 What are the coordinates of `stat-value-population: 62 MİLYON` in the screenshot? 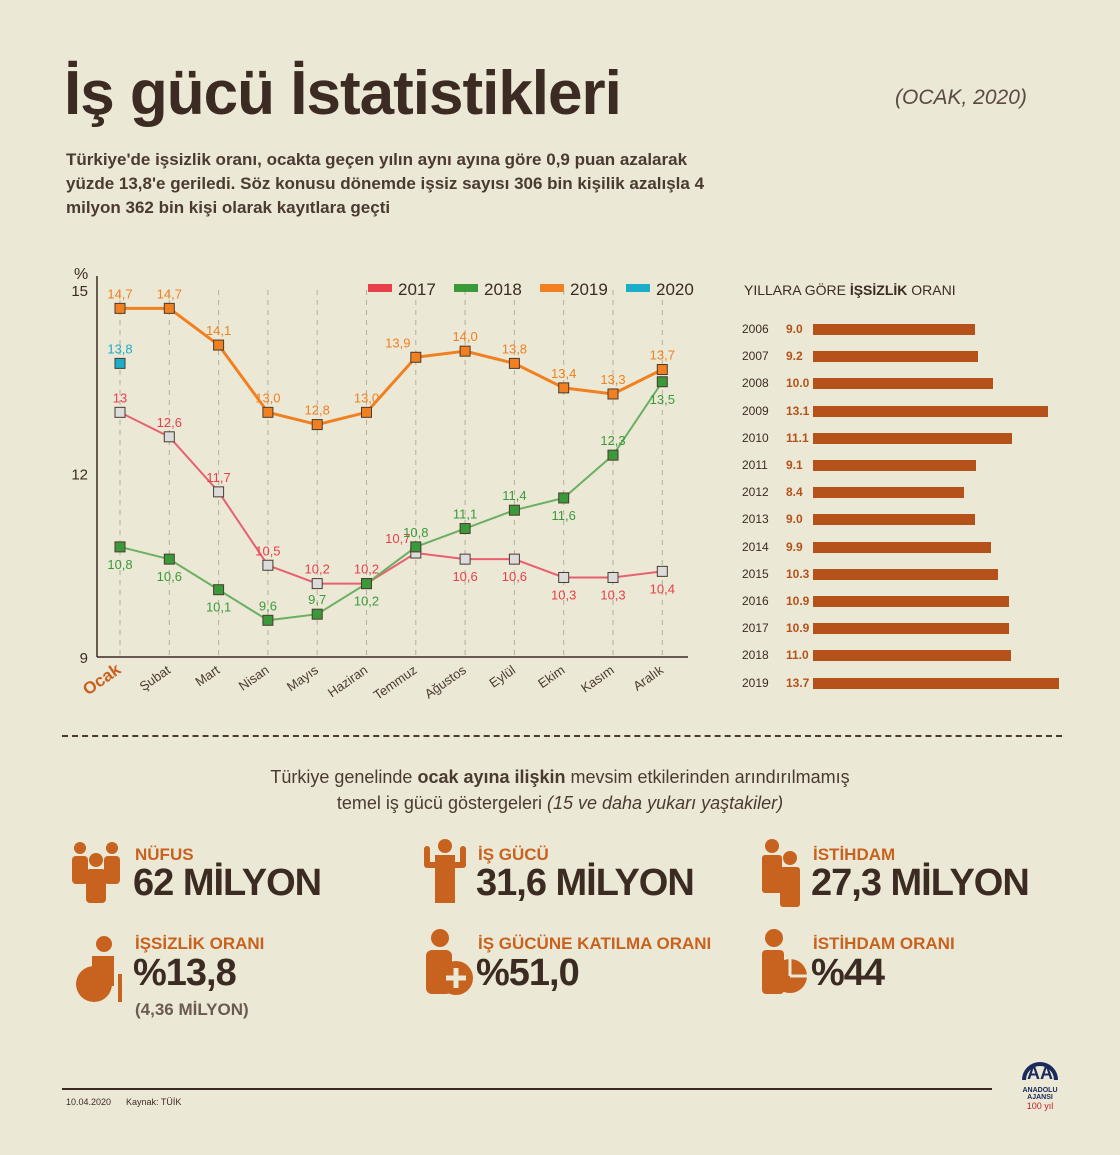 It's located at (227, 883).